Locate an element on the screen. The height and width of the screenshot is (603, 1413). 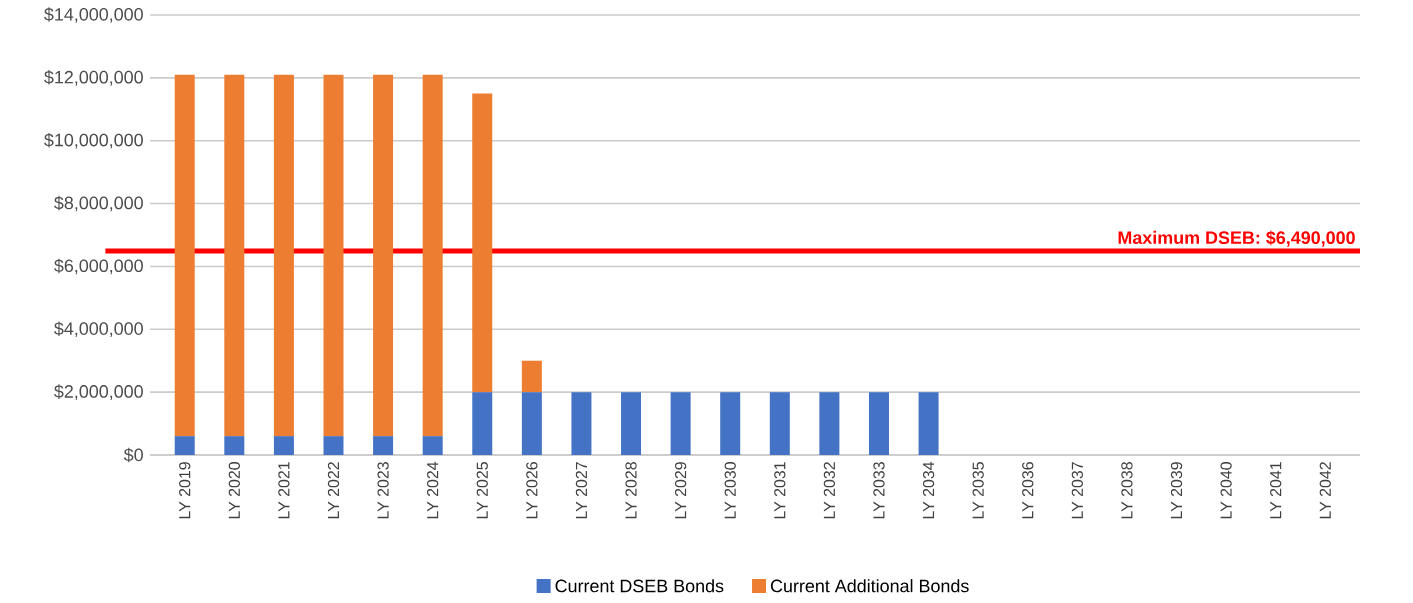
y-tick-label: $8,000,000 is located at coordinates (98, 203).